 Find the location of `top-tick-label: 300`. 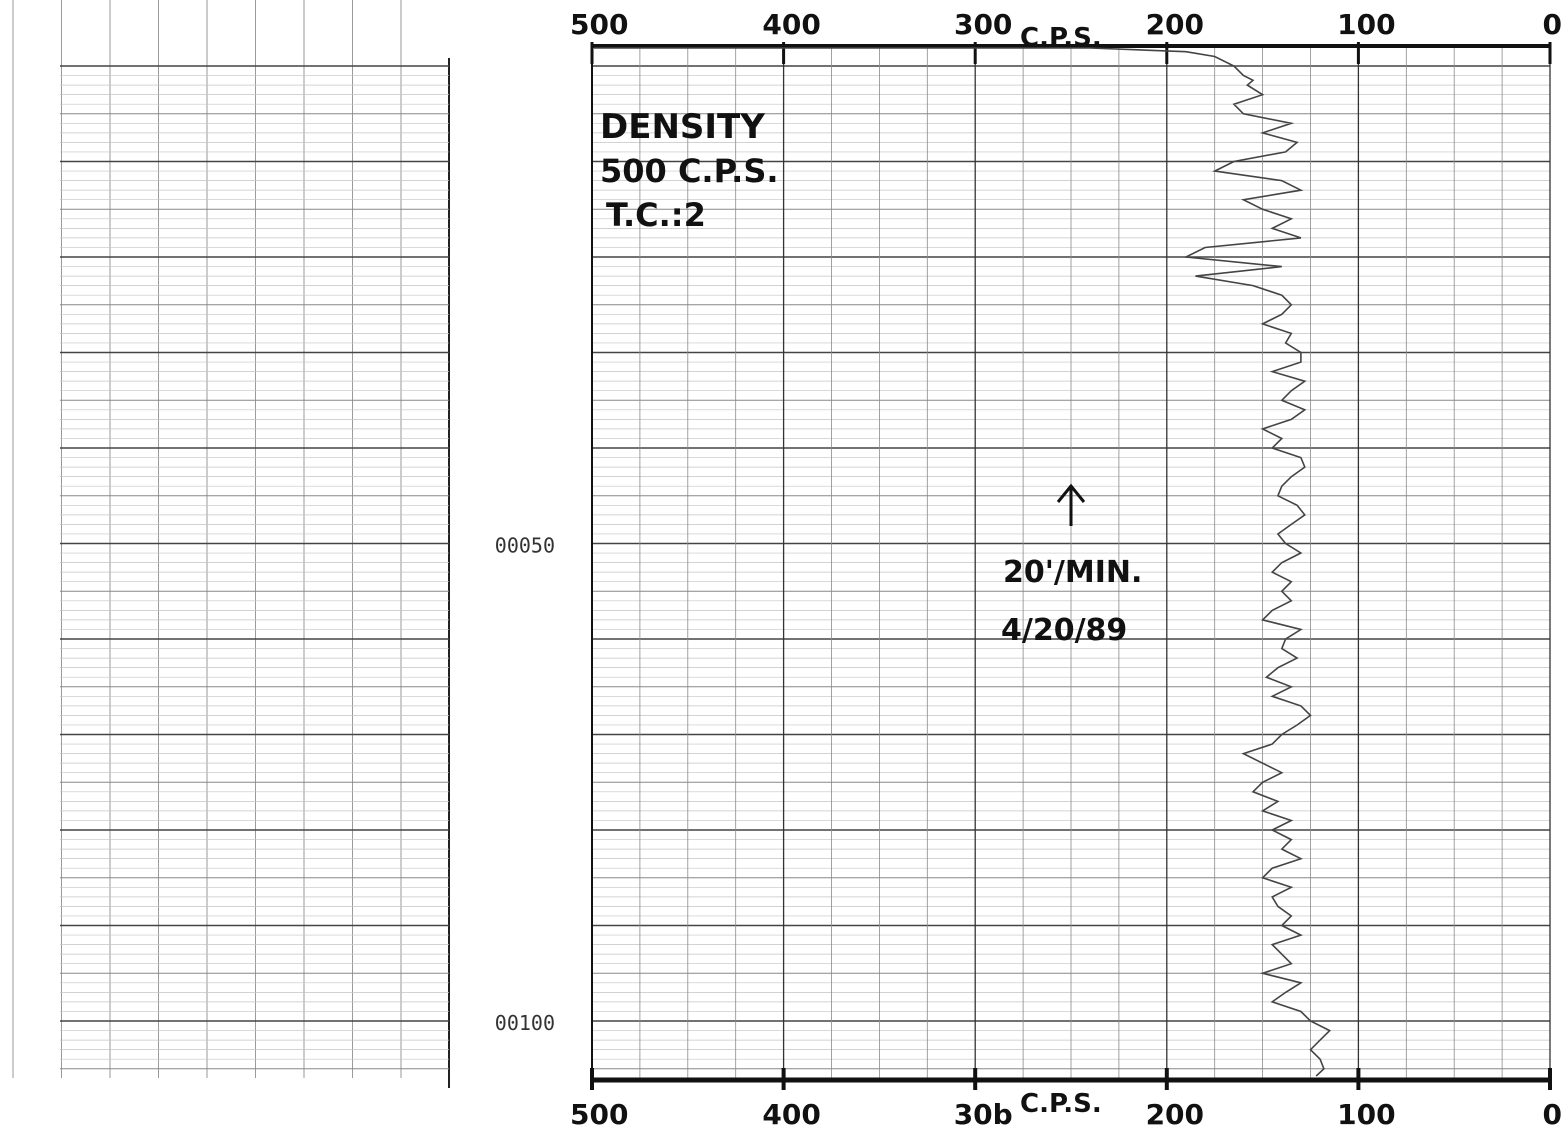

top-tick-label: 300 is located at coordinates (983, 24).